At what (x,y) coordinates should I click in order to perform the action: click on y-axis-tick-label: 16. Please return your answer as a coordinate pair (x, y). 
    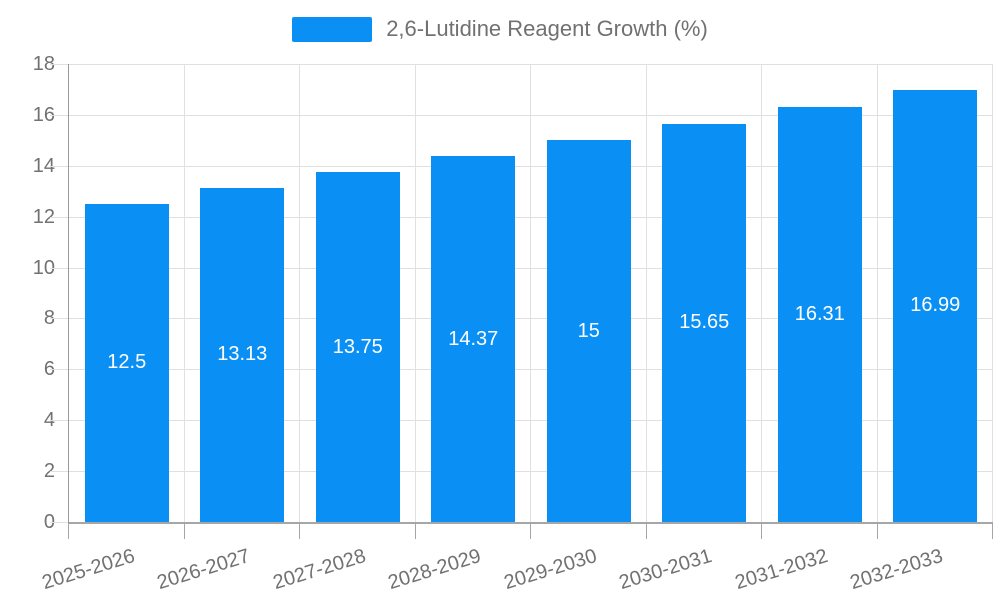
    Looking at the image, I should click on (43, 114).